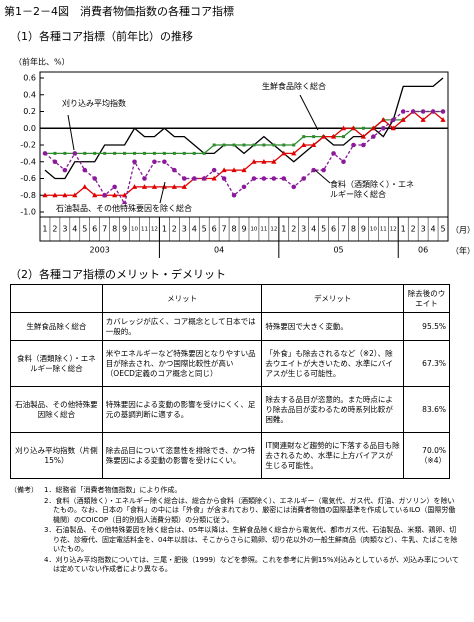 This screenshot has width=474, height=622. Describe the element at coordinates (119, 11) in the screenshot. I see `page-title: 第1－2－4図 消費者物価指数の各種コア指標` at that location.